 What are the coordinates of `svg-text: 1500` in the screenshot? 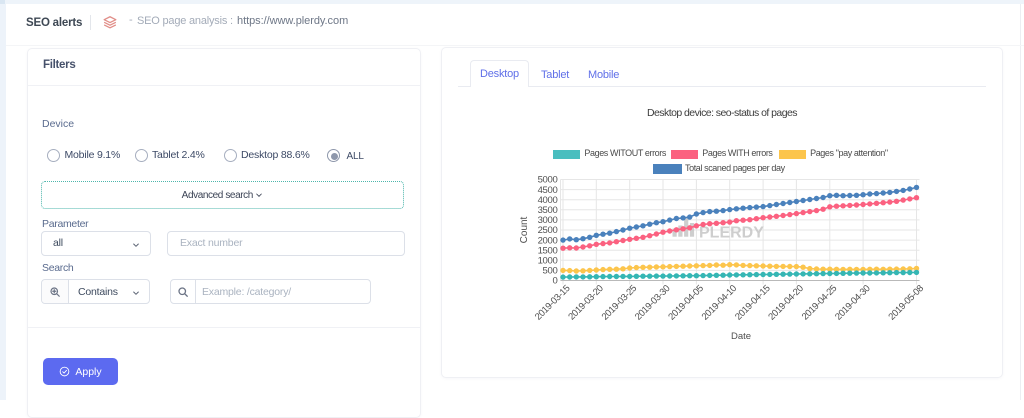 It's located at (548, 250).